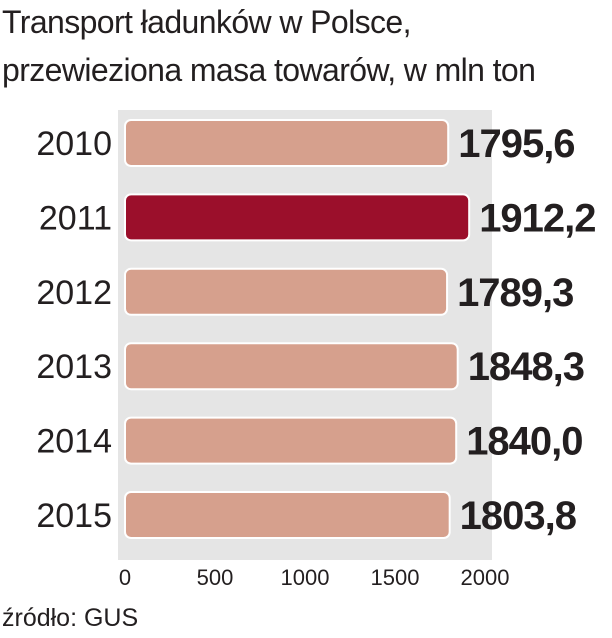 The width and height of the screenshot is (612, 638). Describe the element at coordinates (291, 440) in the screenshot. I see `bar-2014` at that location.